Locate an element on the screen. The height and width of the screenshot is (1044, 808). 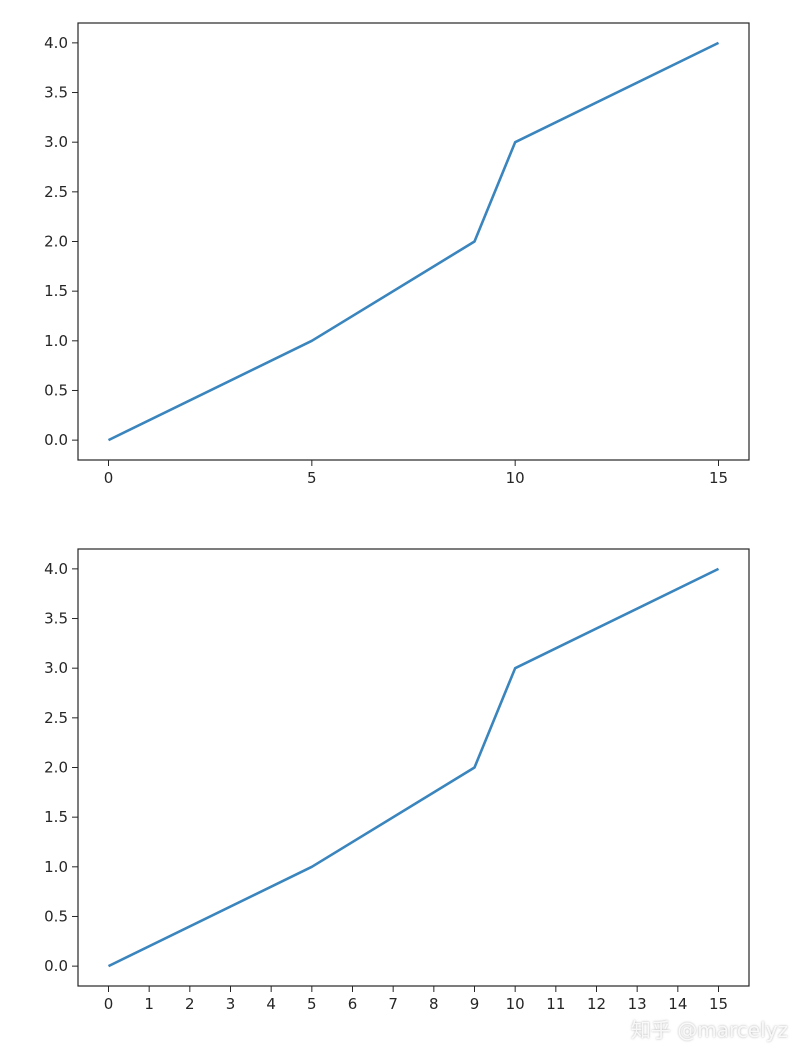
x-tick-label: 12 is located at coordinates (596, 1004).